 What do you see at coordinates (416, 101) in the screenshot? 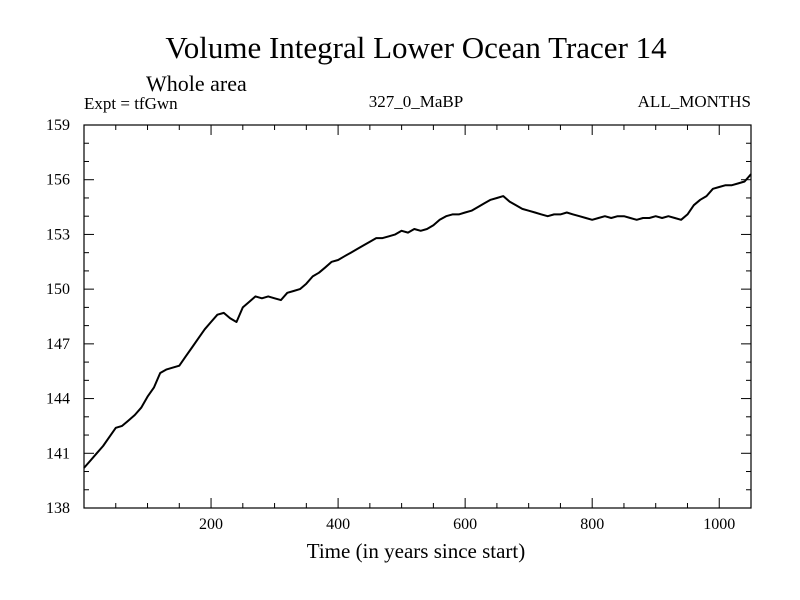
I see `run-label: 327_0_MaBP` at bounding box center [416, 101].